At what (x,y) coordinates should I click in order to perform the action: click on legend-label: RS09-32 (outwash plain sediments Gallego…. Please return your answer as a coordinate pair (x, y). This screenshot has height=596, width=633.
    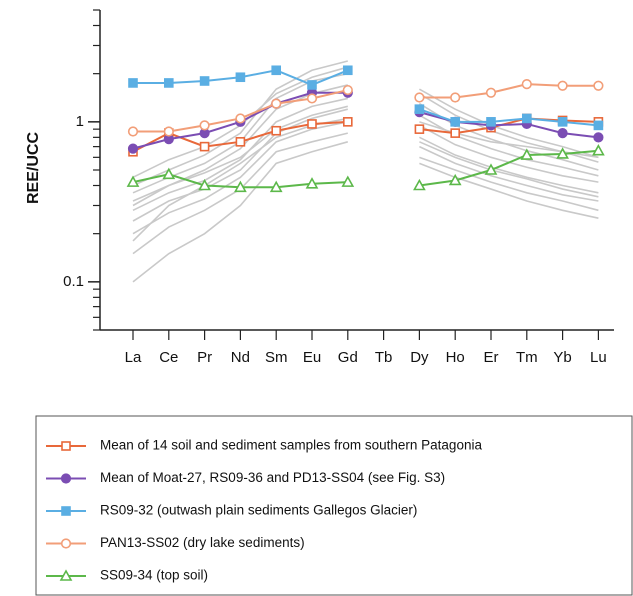
    Looking at the image, I should click on (258, 510).